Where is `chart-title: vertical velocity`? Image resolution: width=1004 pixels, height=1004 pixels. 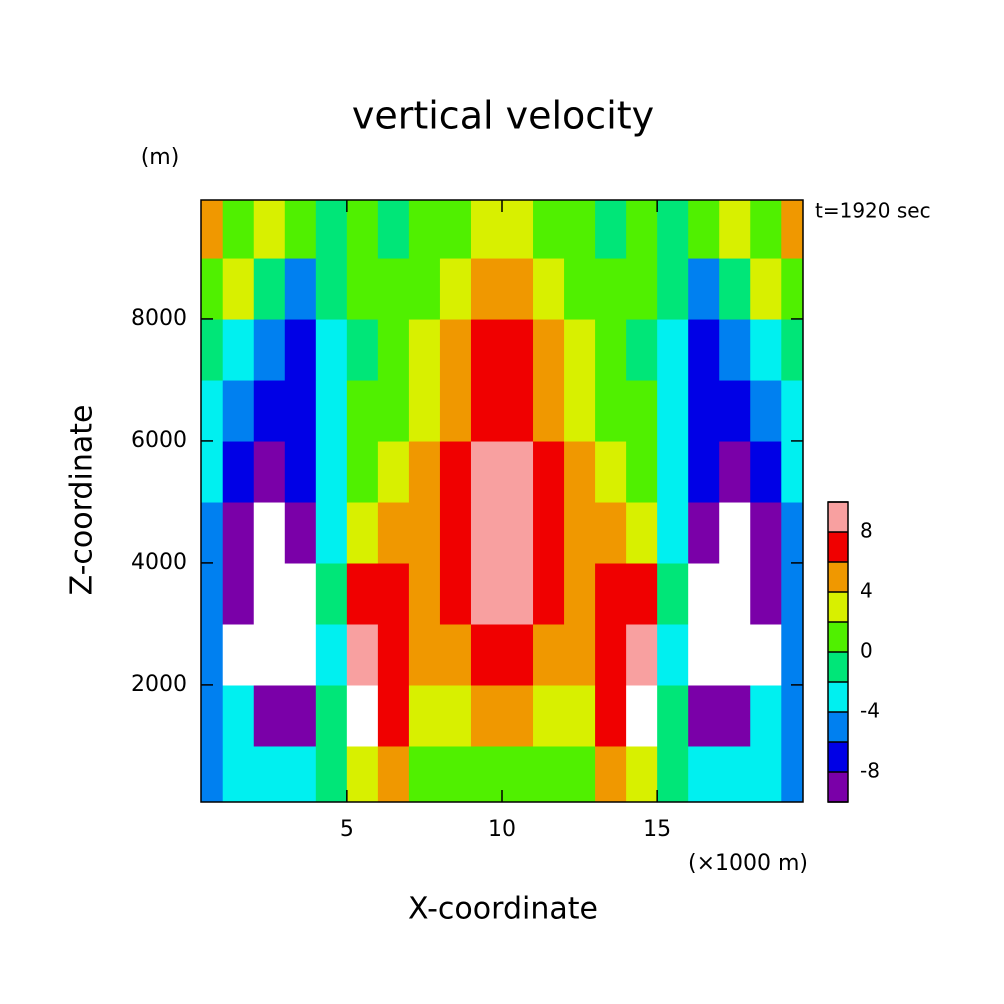
chart-title: vertical velocity is located at coordinates (503, 116).